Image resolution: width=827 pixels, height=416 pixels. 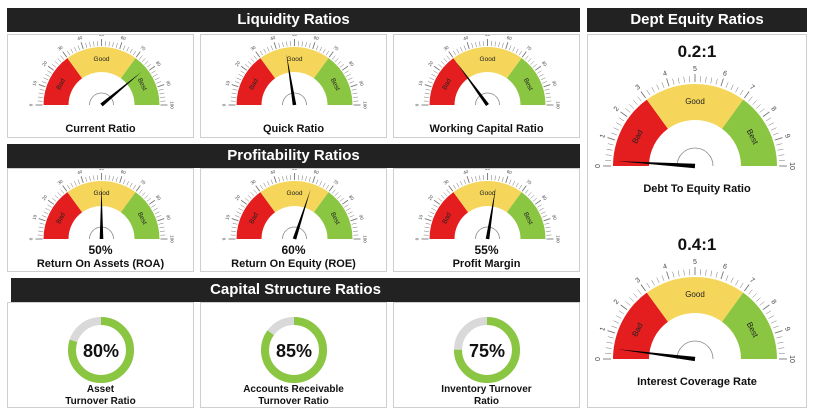 What do you see at coordinates (665, 74) in the screenshot?
I see `gauge-tick-label: 4` at bounding box center [665, 74].